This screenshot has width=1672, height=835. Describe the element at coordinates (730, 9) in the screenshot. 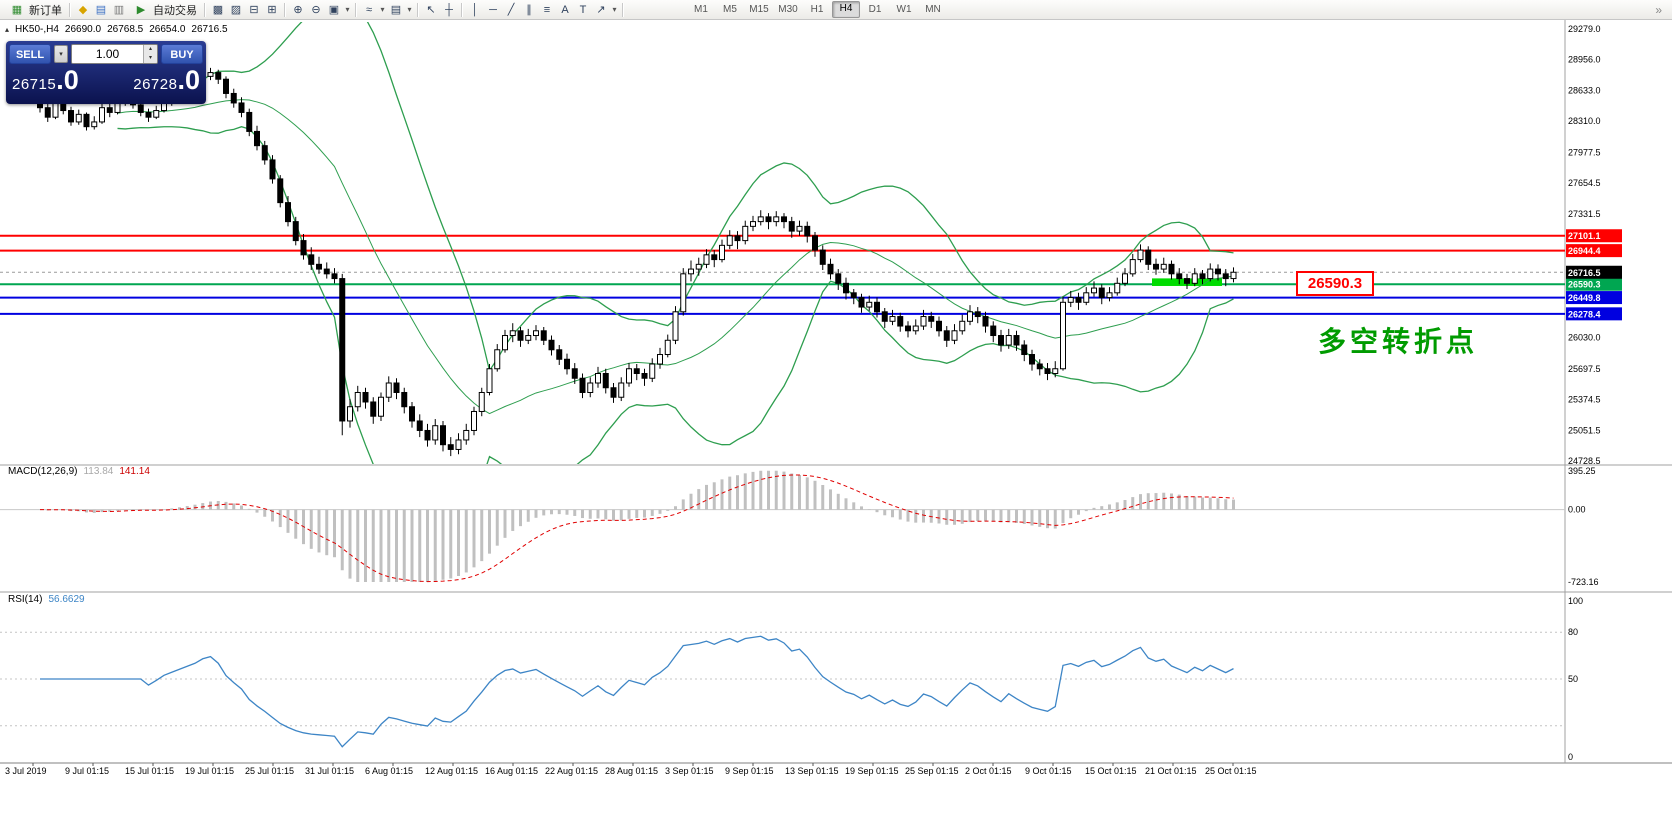

I see `timeframe-m5: M5` at that location.